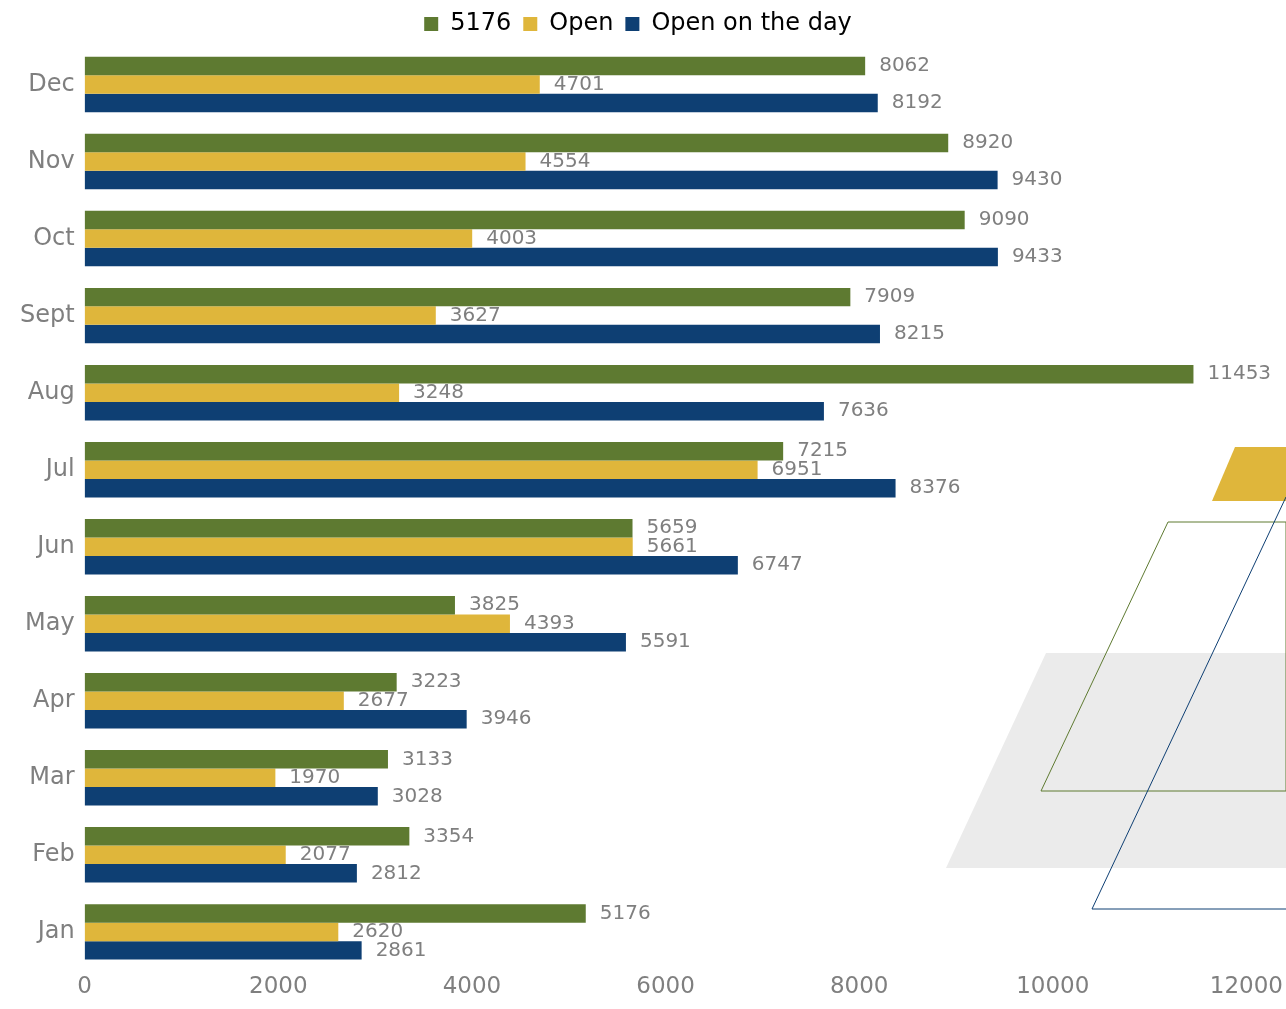 The width and height of the screenshot is (1286, 1009). I want to click on data-label: 3223, so click(436, 680).